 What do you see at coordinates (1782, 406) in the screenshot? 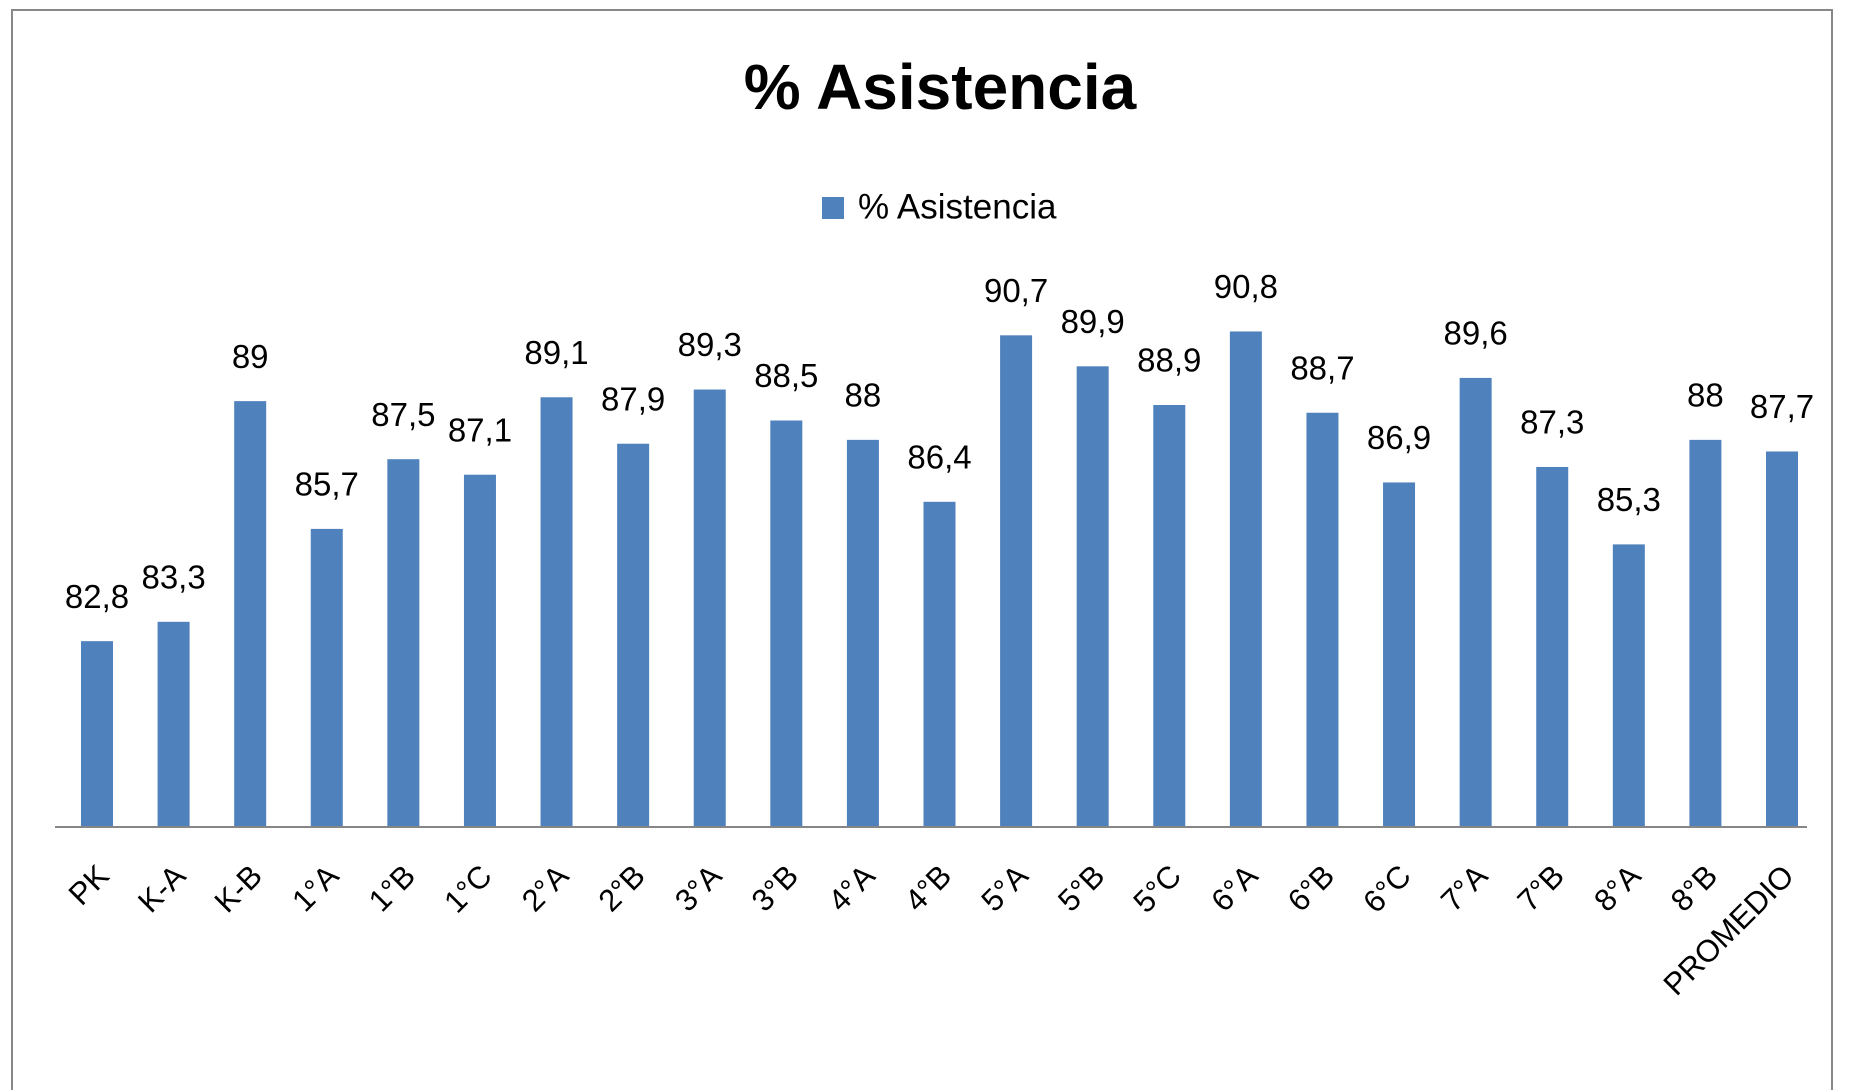
I see `data-label: 87,7` at bounding box center [1782, 406].